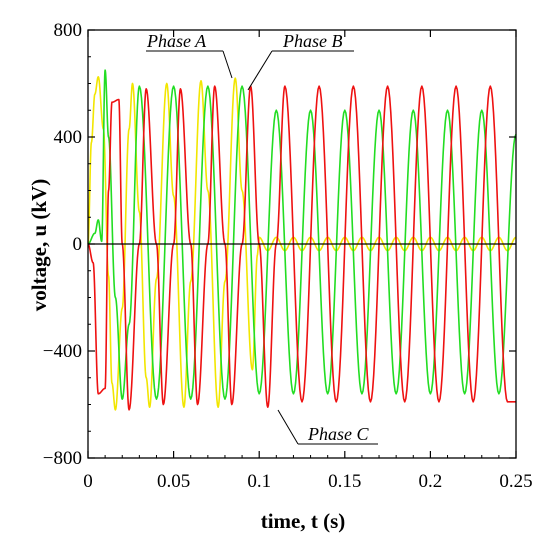 This screenshot has width=550, height=546. I want to click on annotation-leader-phase-a, so click(227, 64).